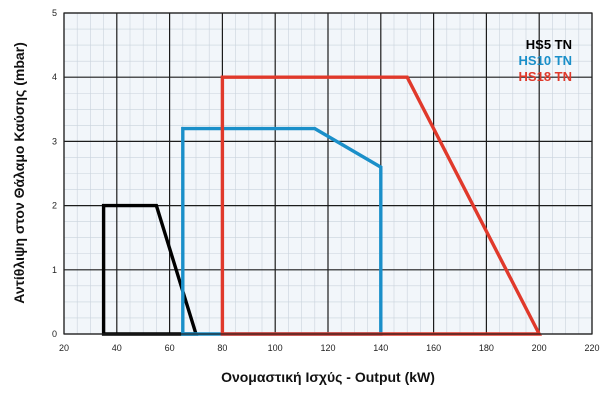 This screenshot has width=606, height=400. What do you see at coordinates (54, 77) in the screenshot?
I see `y-tick-label: 4` at bounding box center [54, 77].